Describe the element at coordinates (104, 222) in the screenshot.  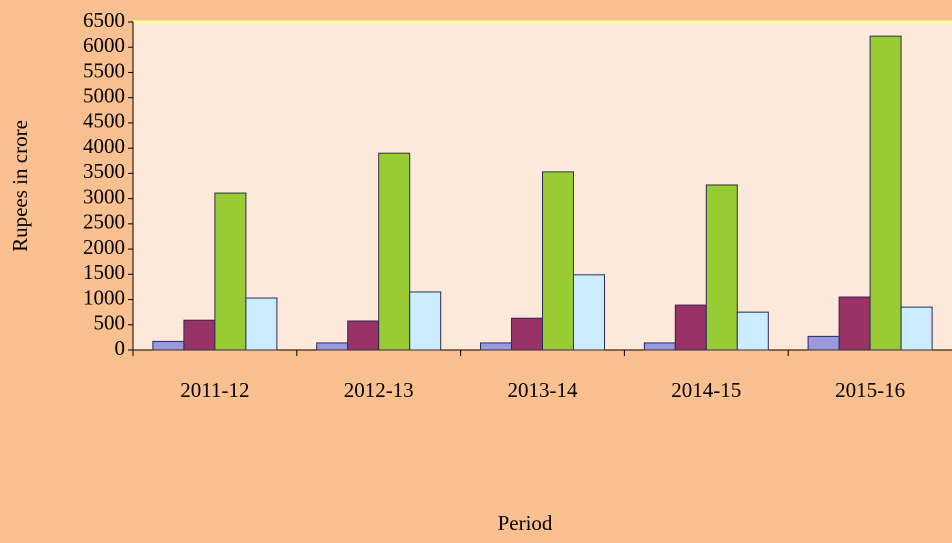
I see `y-tick-label: 2500` at that location.